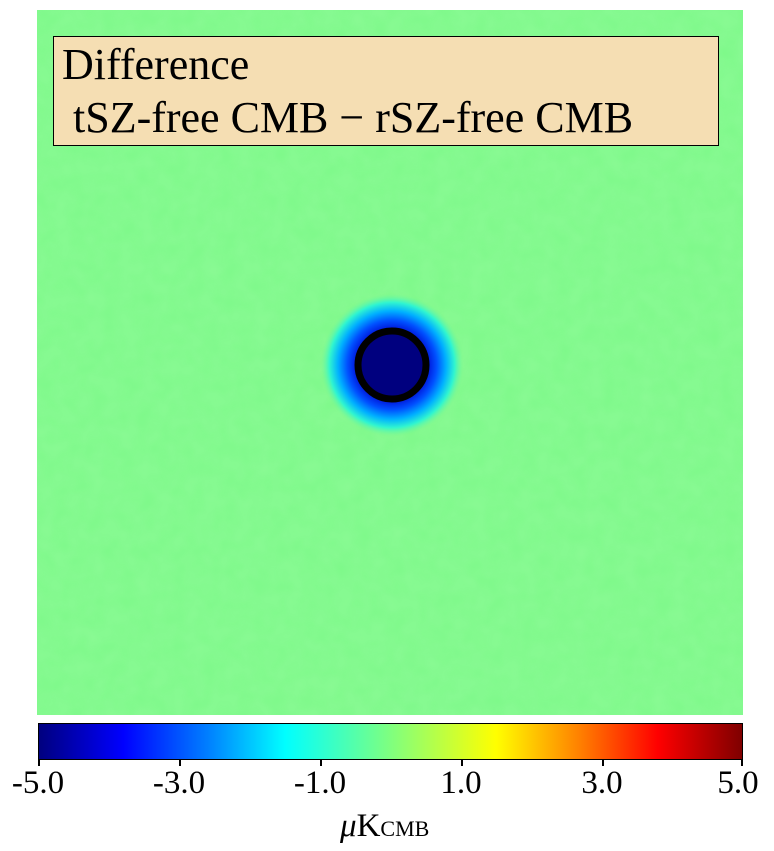 The height and width of the screenshot is (851, 774). Describe the element at coordinates (738, 783) in the screenshot. I see `colorbar-tick-label: 5.0` at that location.